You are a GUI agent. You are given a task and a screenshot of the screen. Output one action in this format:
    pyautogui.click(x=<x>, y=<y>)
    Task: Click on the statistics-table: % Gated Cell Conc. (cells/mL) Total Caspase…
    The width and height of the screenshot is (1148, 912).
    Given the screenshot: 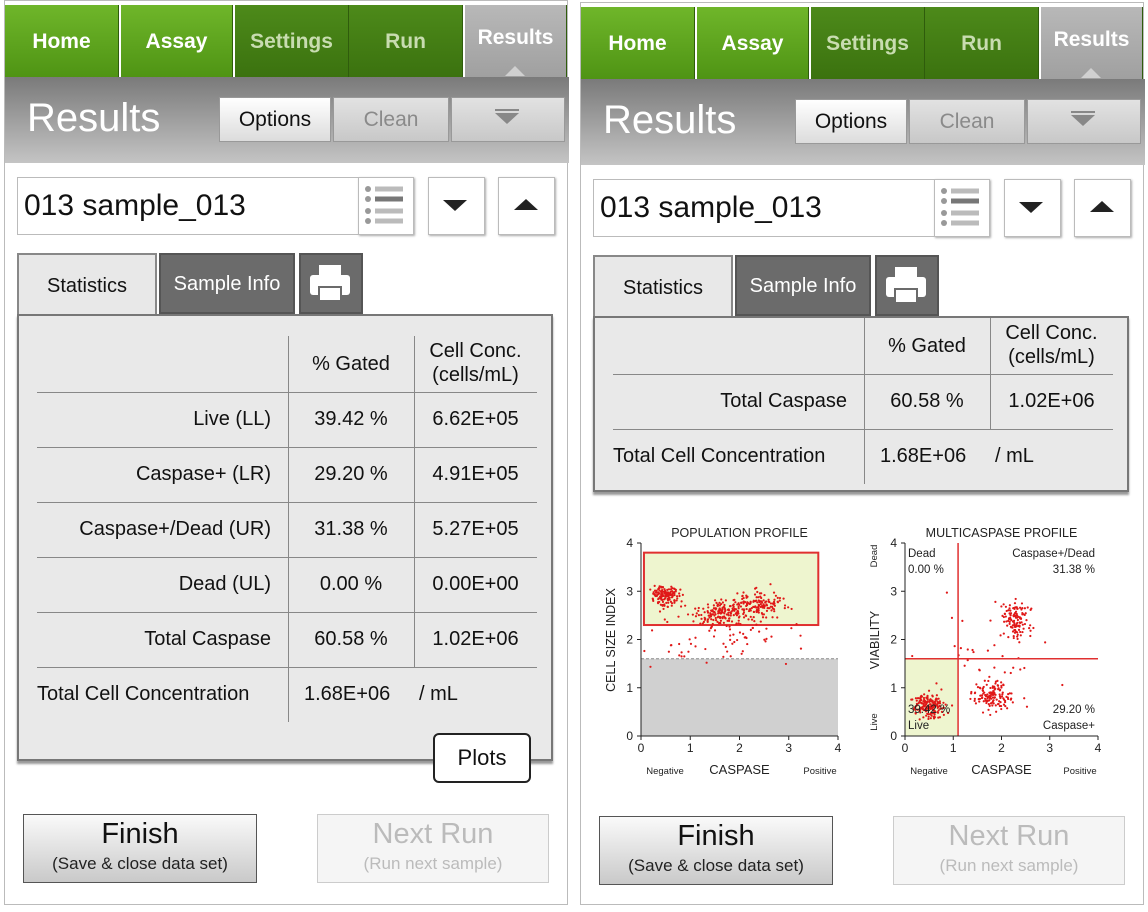 What is the action you would take?
    pyautogui.click(x=861, y=404)
    